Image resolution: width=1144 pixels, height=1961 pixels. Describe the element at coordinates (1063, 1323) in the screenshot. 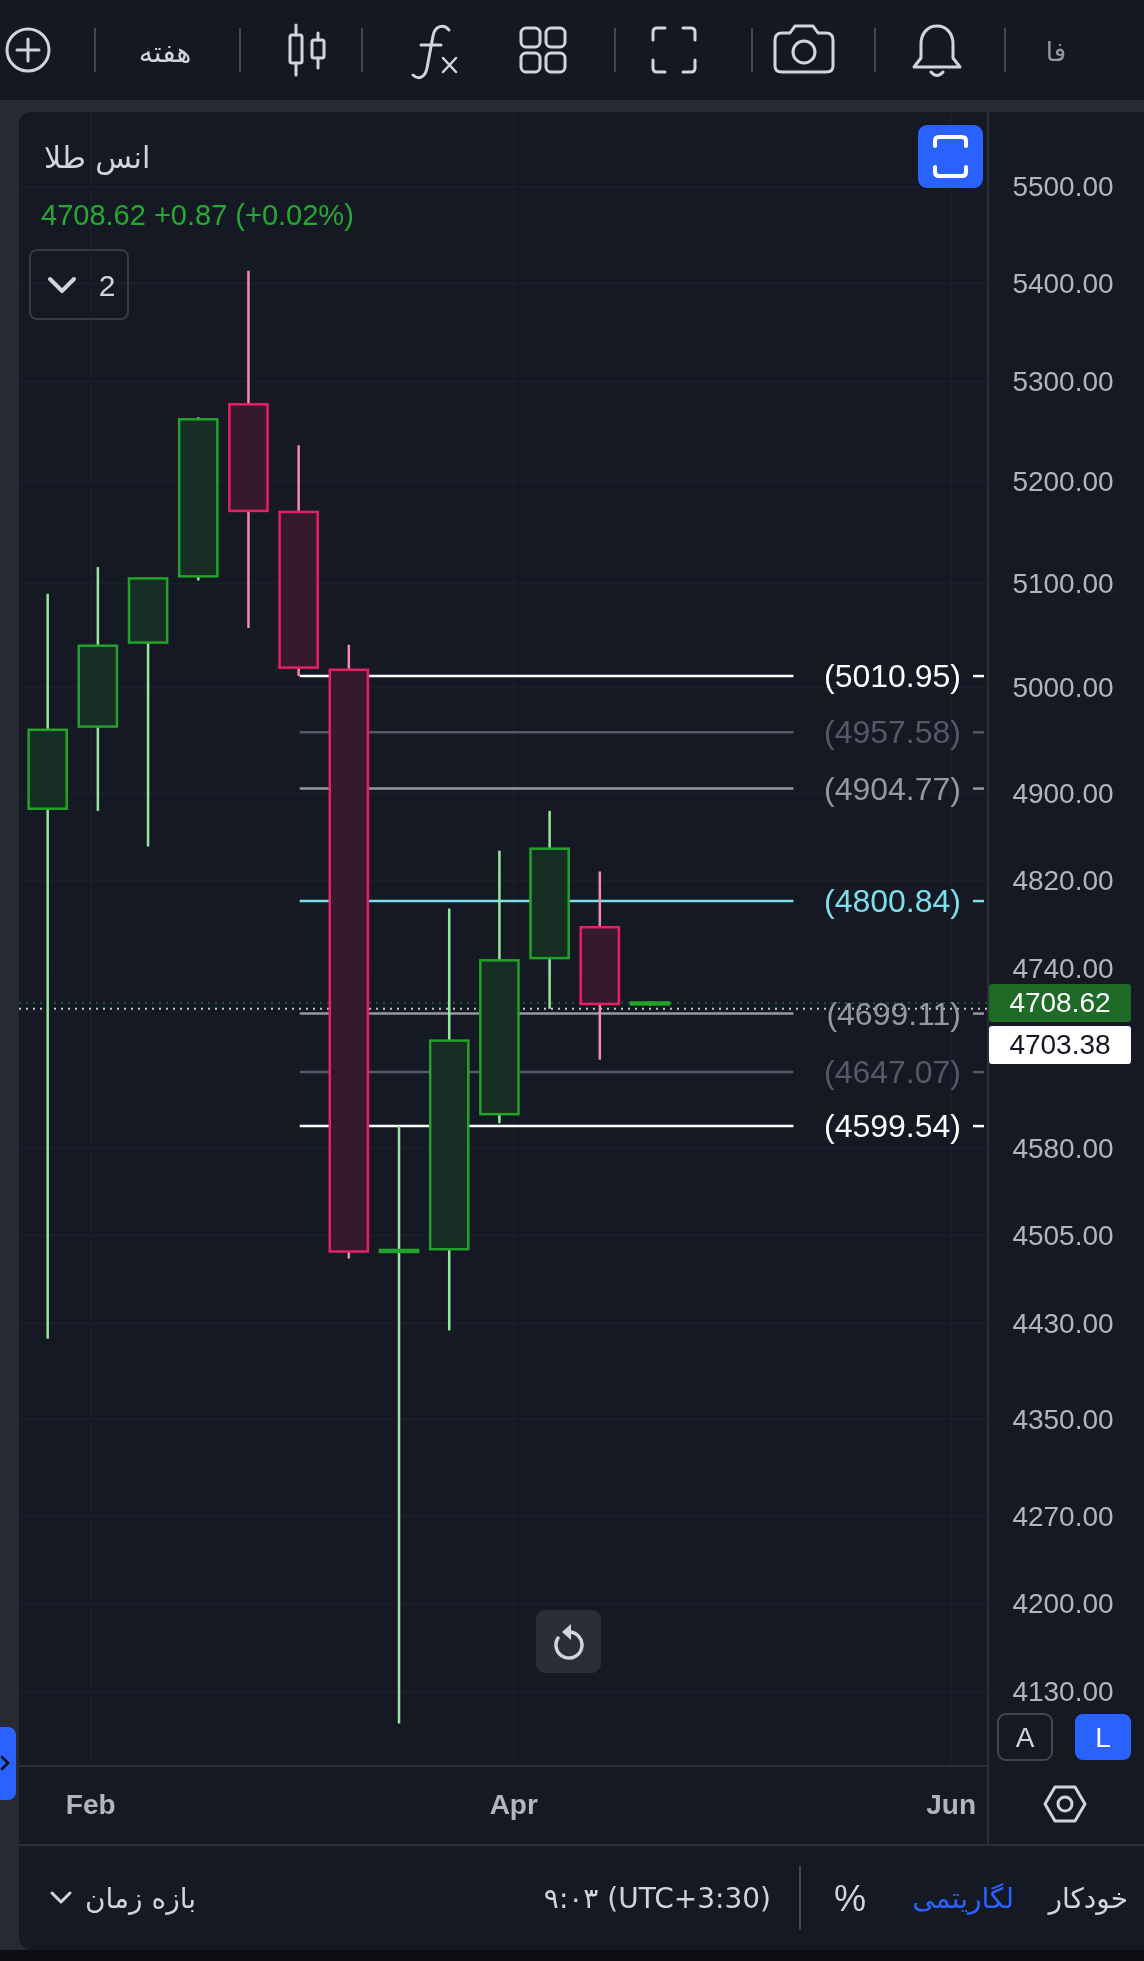

I see `y-tick-label: 4430.00` at that location.